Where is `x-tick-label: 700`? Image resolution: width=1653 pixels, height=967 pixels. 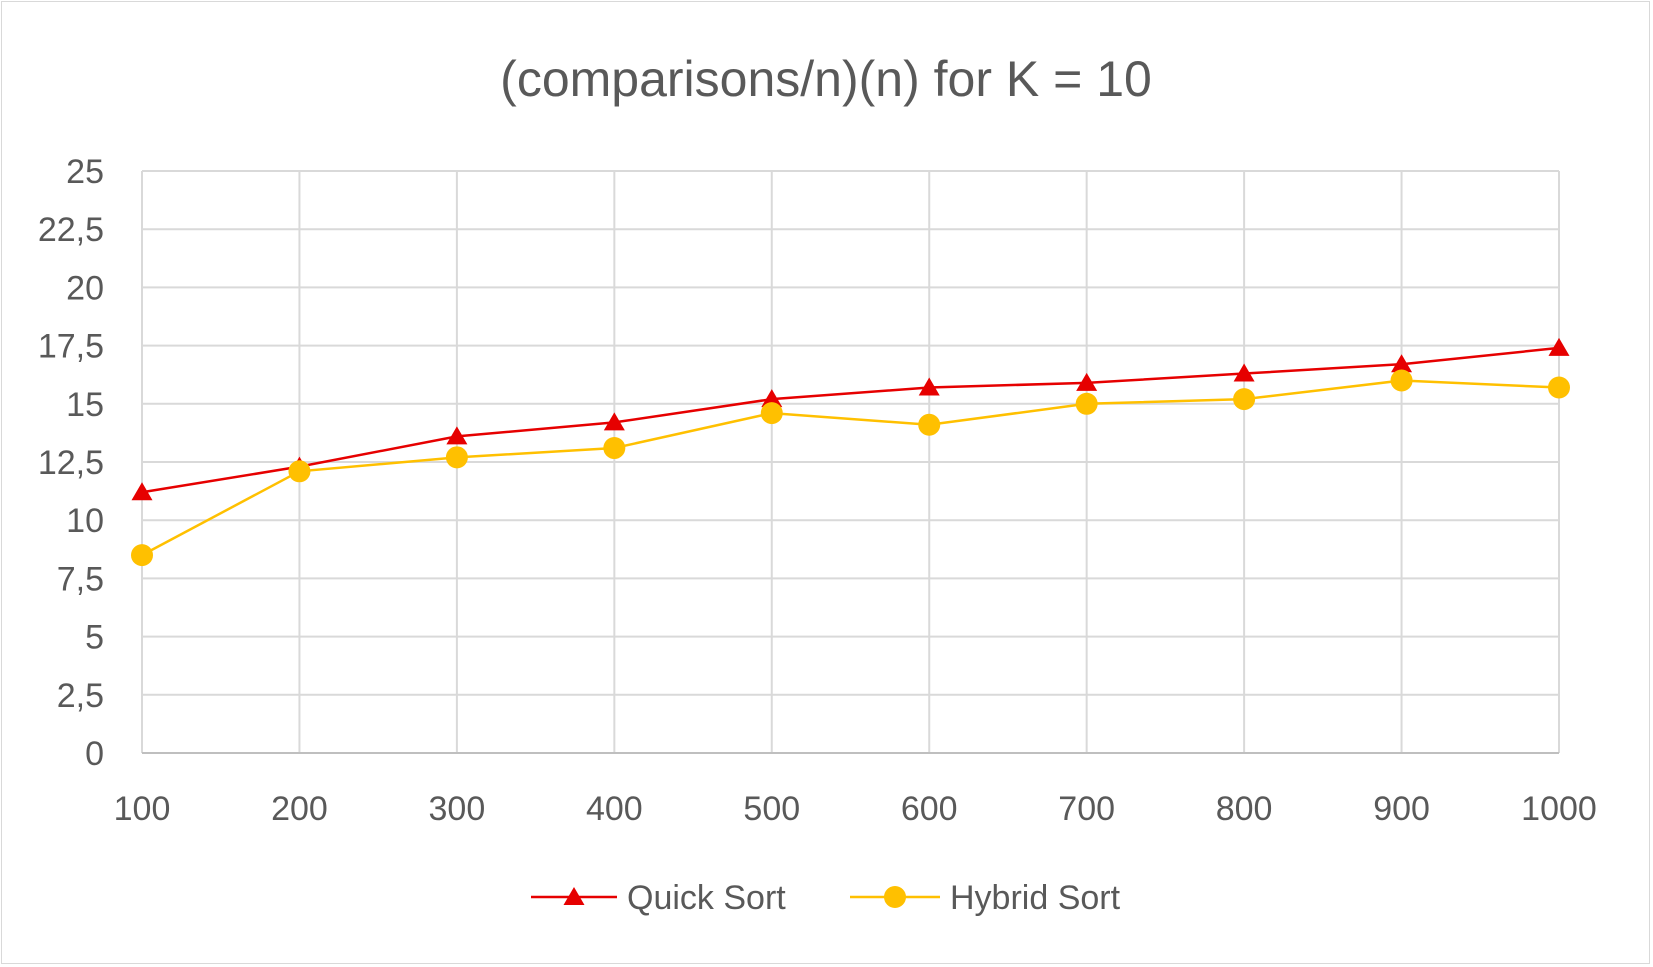 x-tick-label: 700 is located at coordinates (1086, 809).